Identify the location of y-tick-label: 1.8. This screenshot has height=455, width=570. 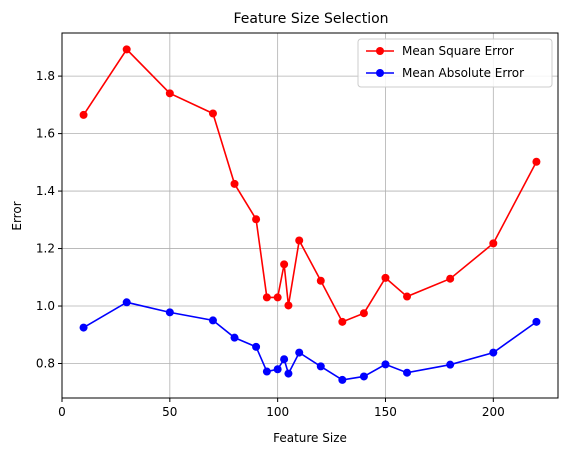
(45, 76).